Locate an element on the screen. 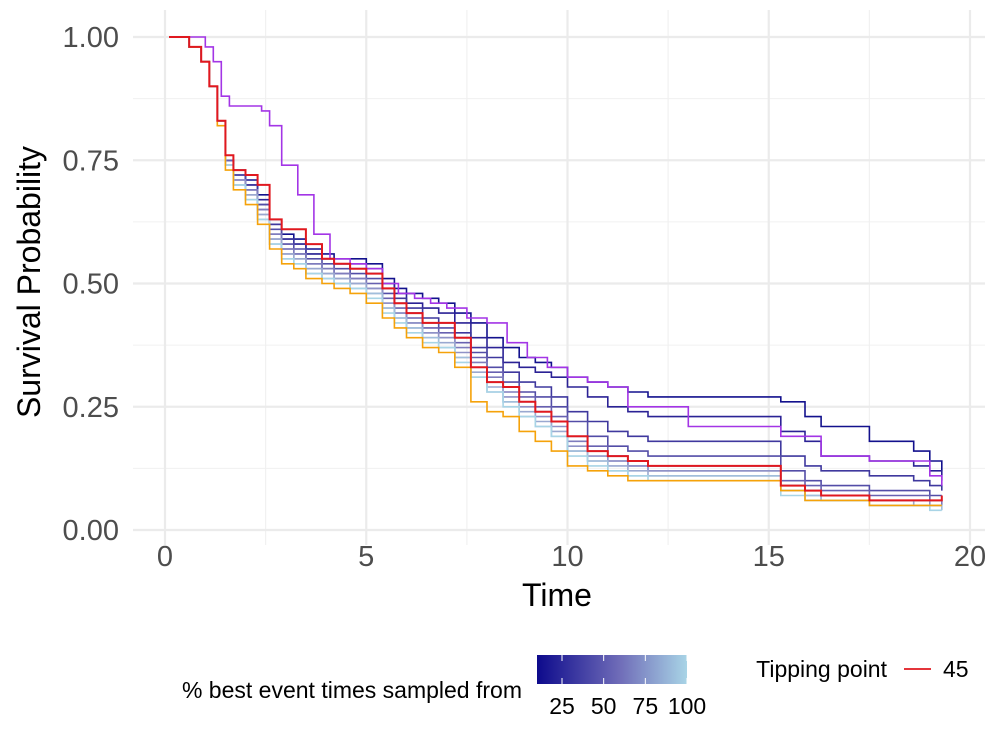  x-tick-label: 10 is located at coordinates (567, 557).